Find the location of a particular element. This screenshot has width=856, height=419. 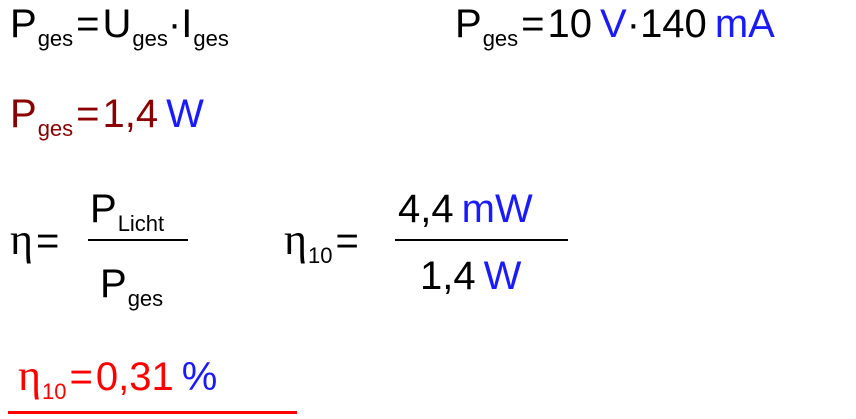

value: 10 is located at coordinates (570, 24).